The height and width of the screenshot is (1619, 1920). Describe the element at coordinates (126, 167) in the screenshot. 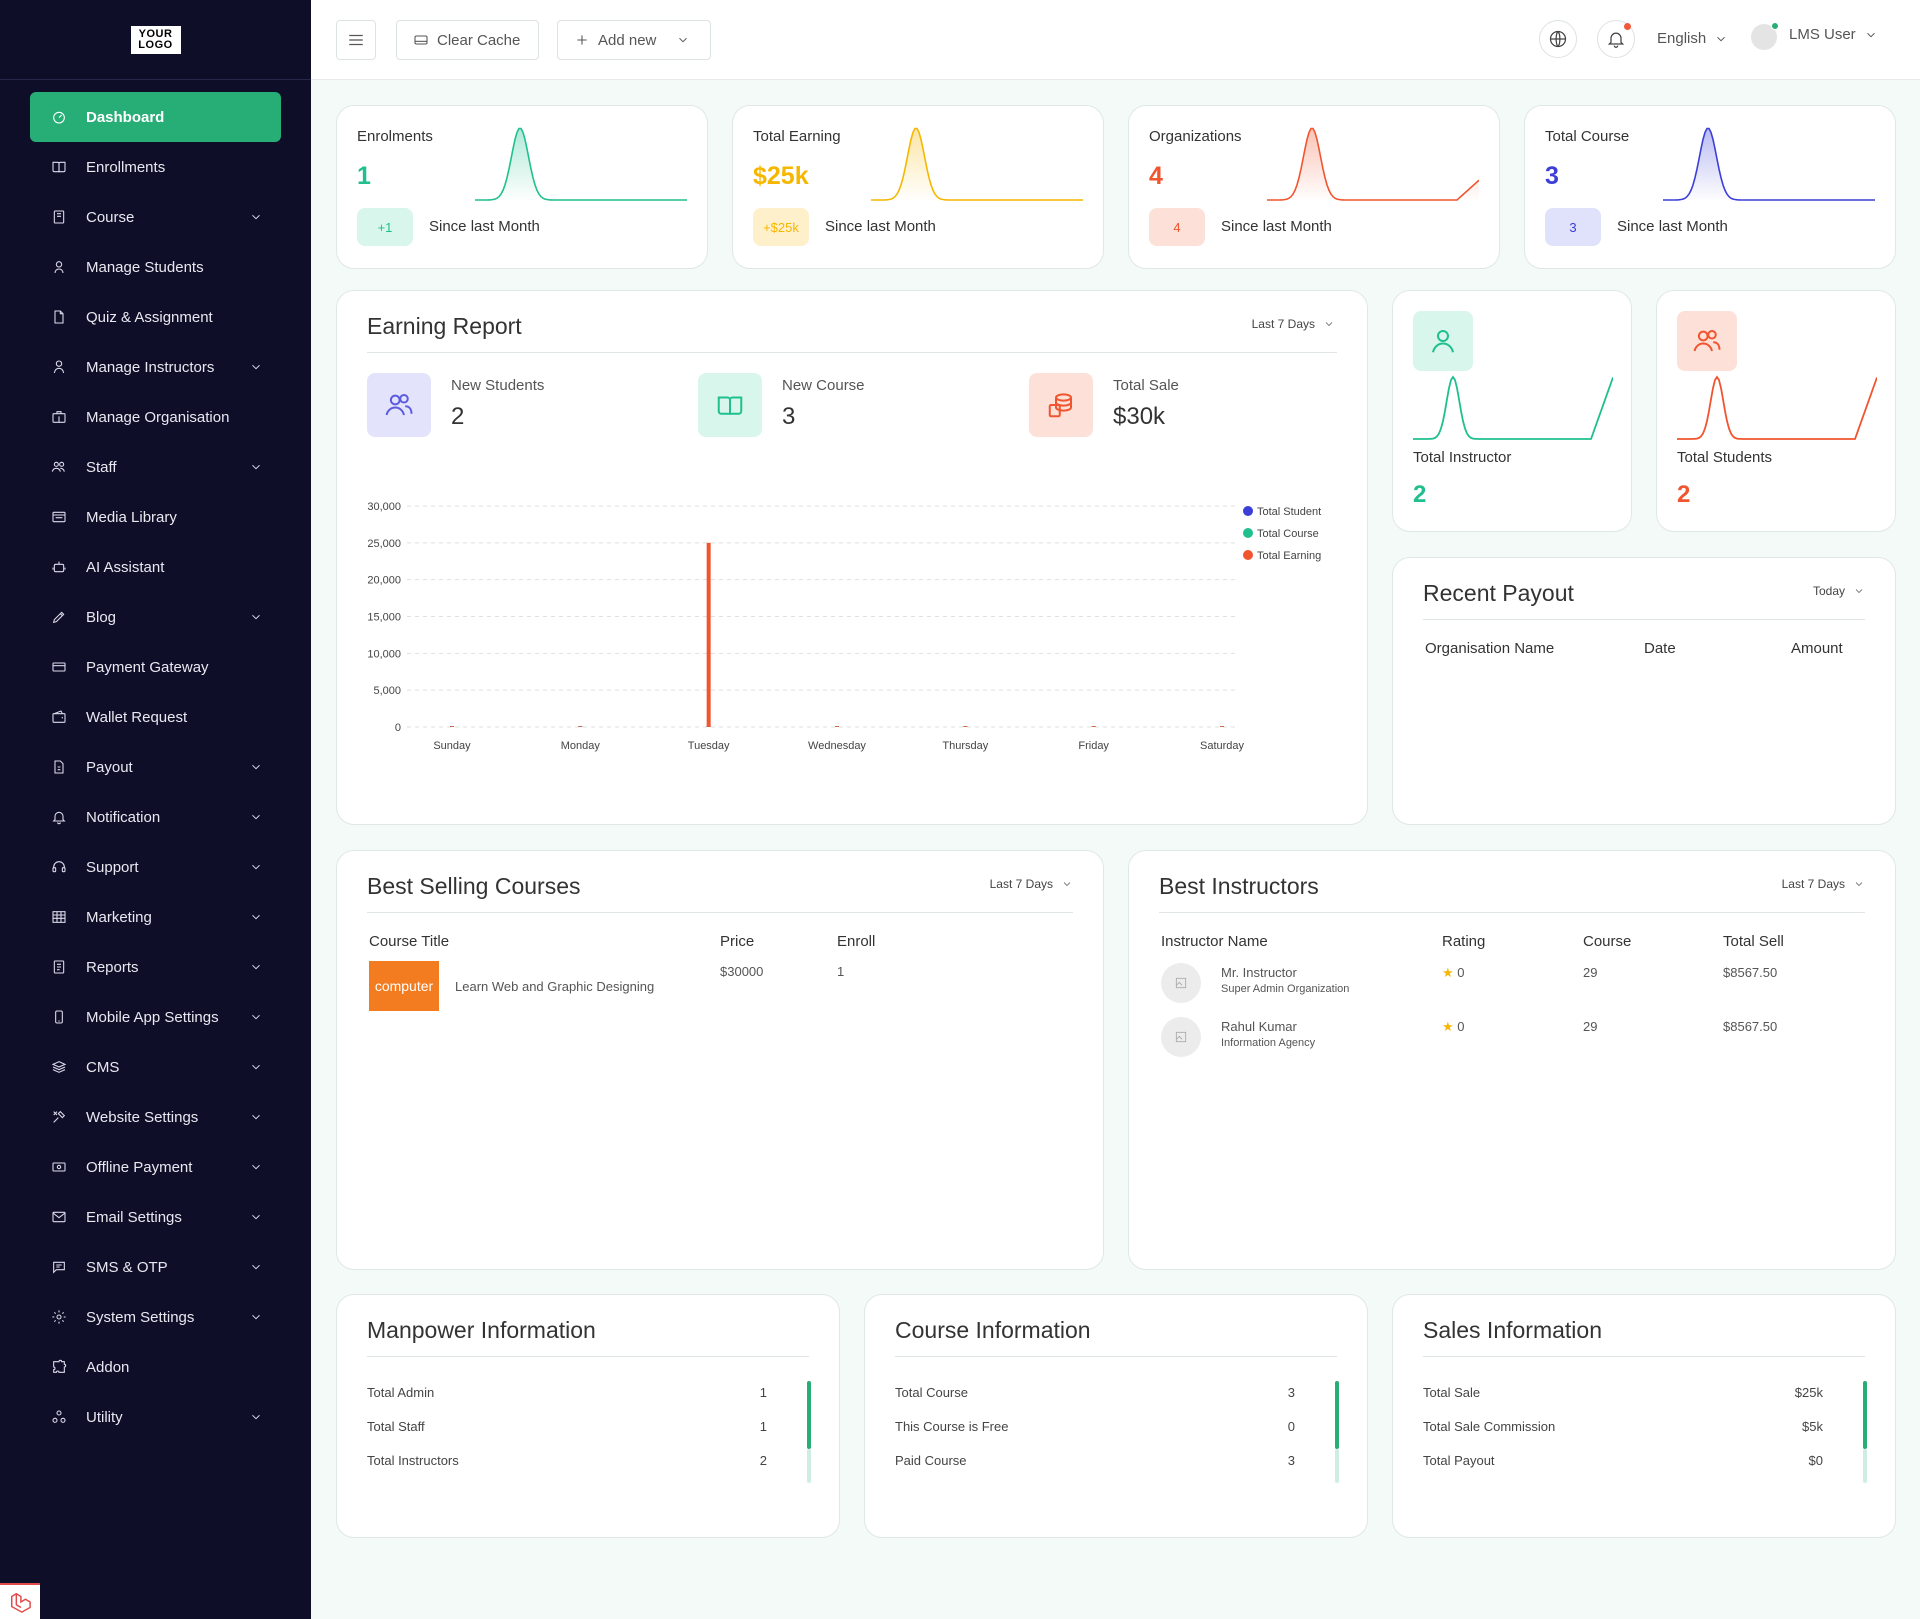

I see `sidebar-item-label: Enrollments` at that location.